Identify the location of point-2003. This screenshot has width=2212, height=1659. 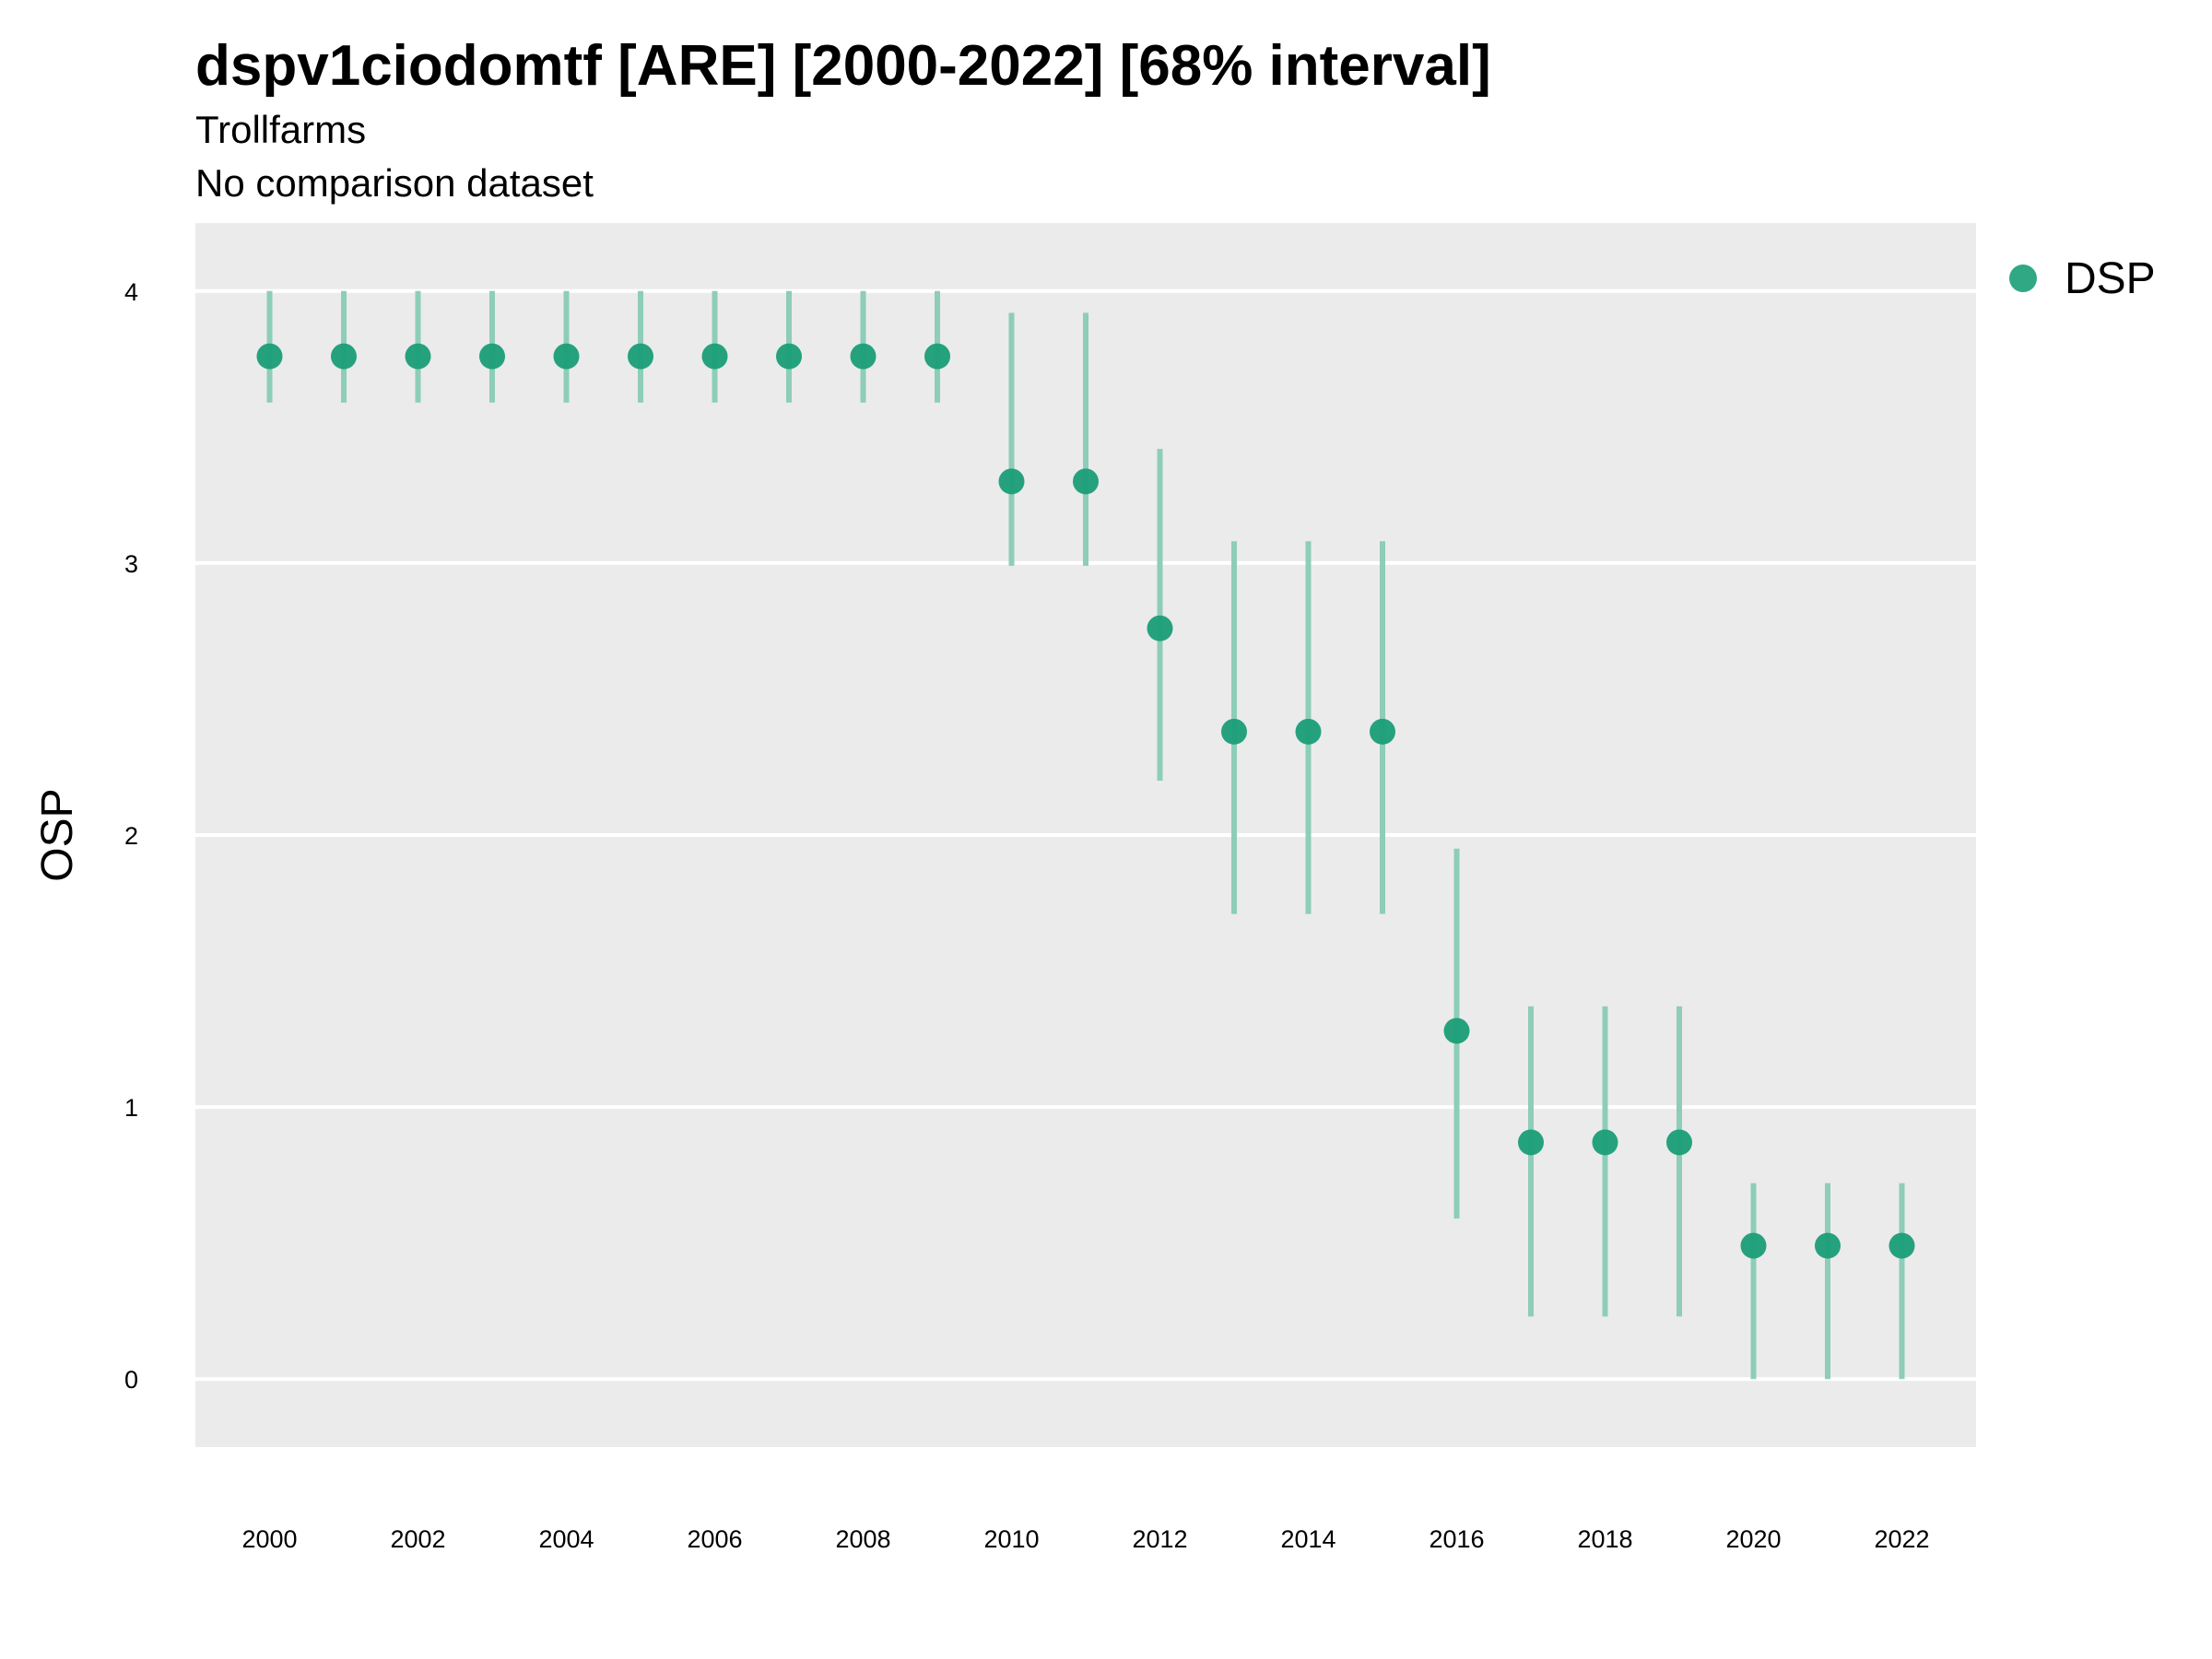
(492, 356).